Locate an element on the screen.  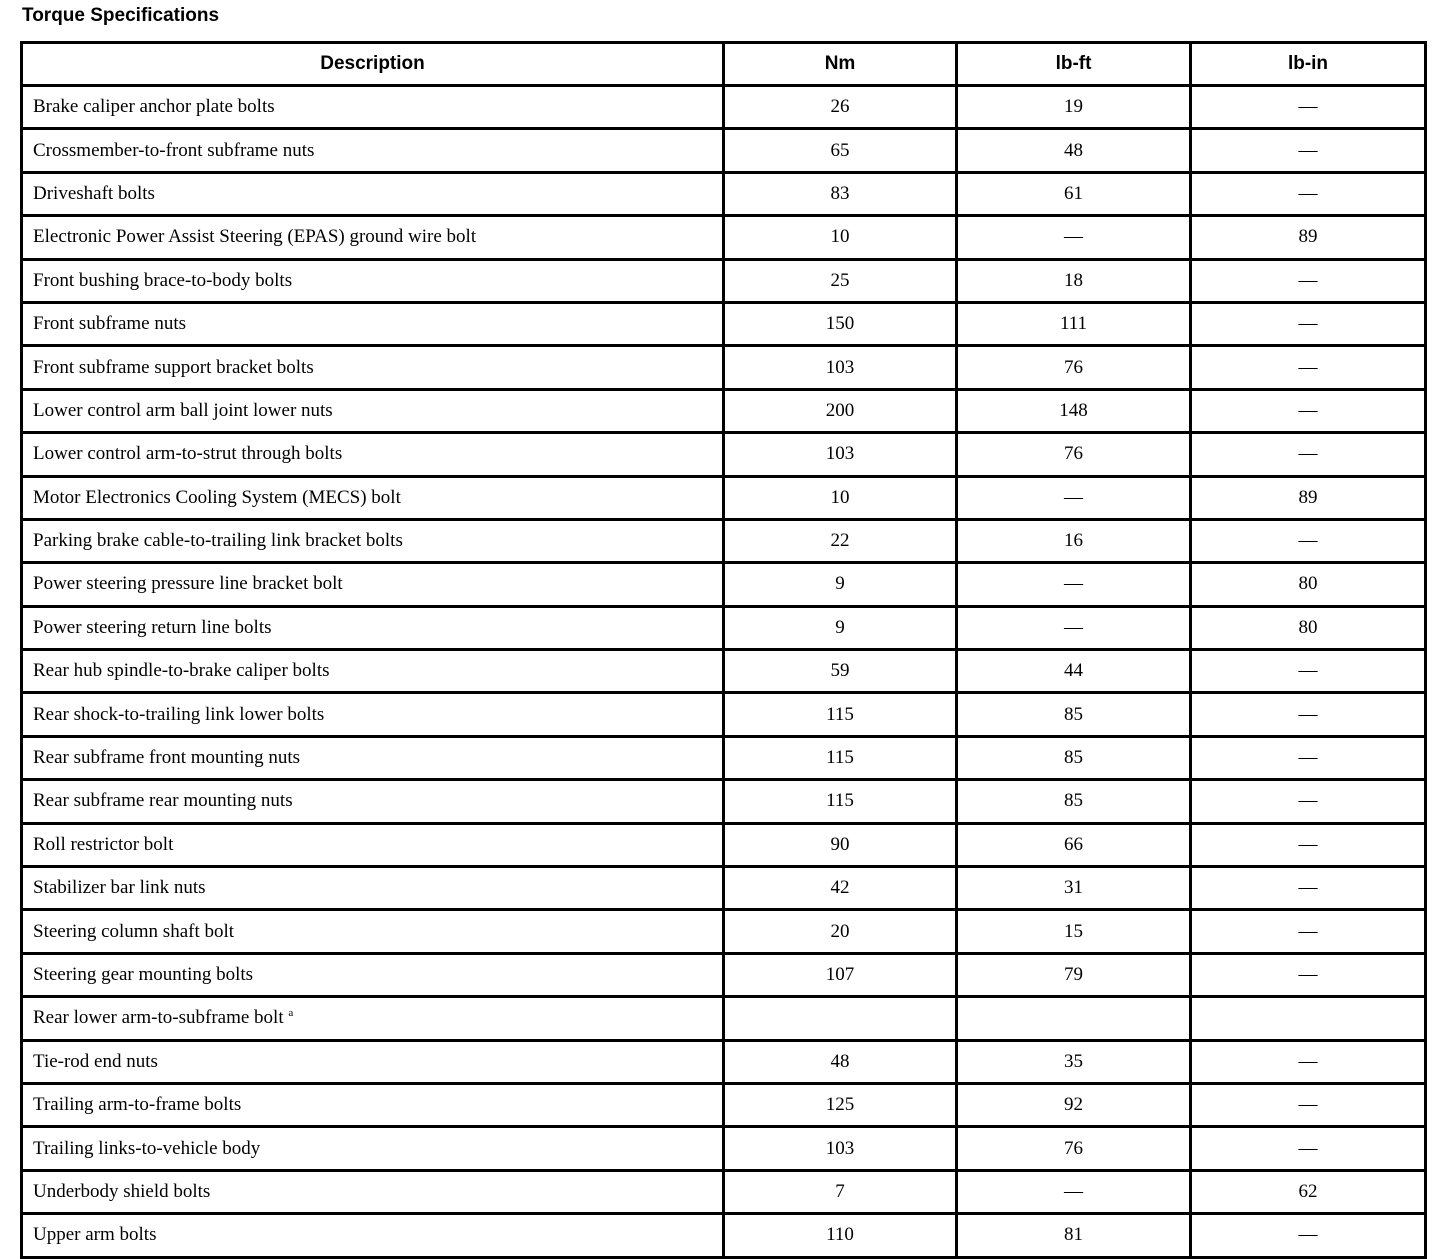
cell-nm-text: 83 is located at coordinates (840, 193).